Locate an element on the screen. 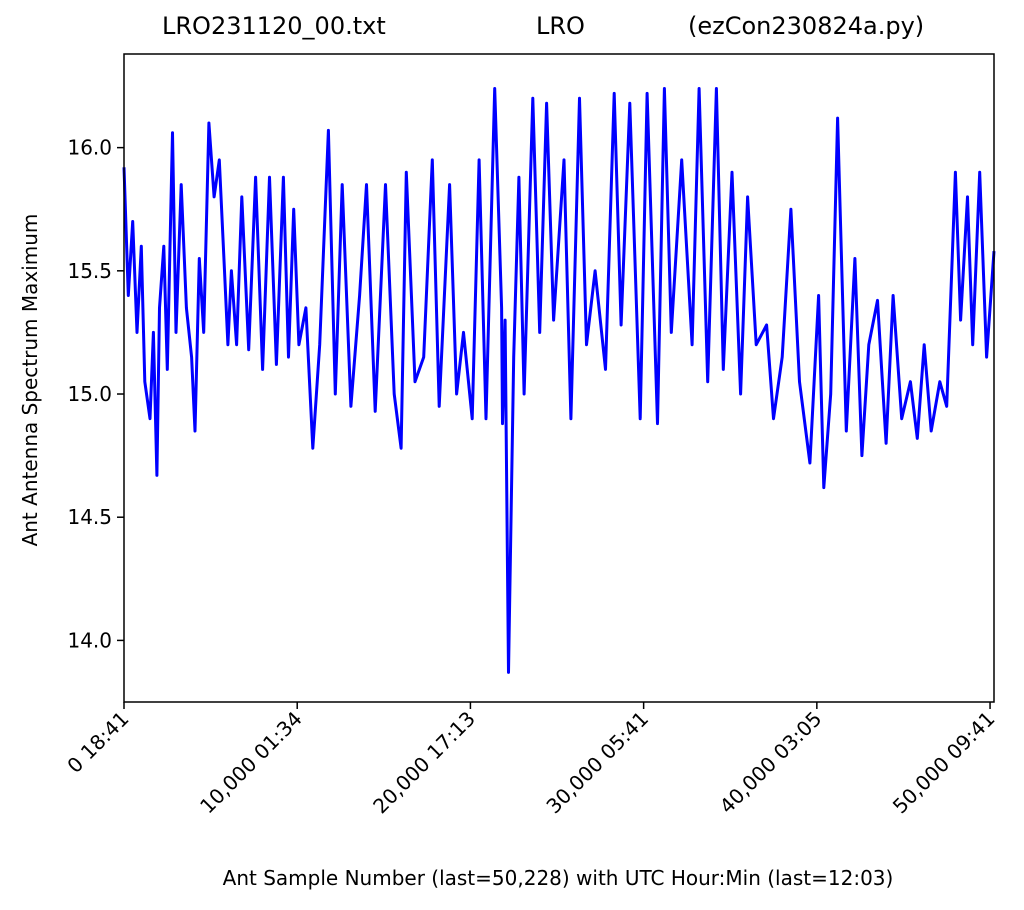  x-tick-label-2: 20,000 17:13 is located at coordinates (424, 763).